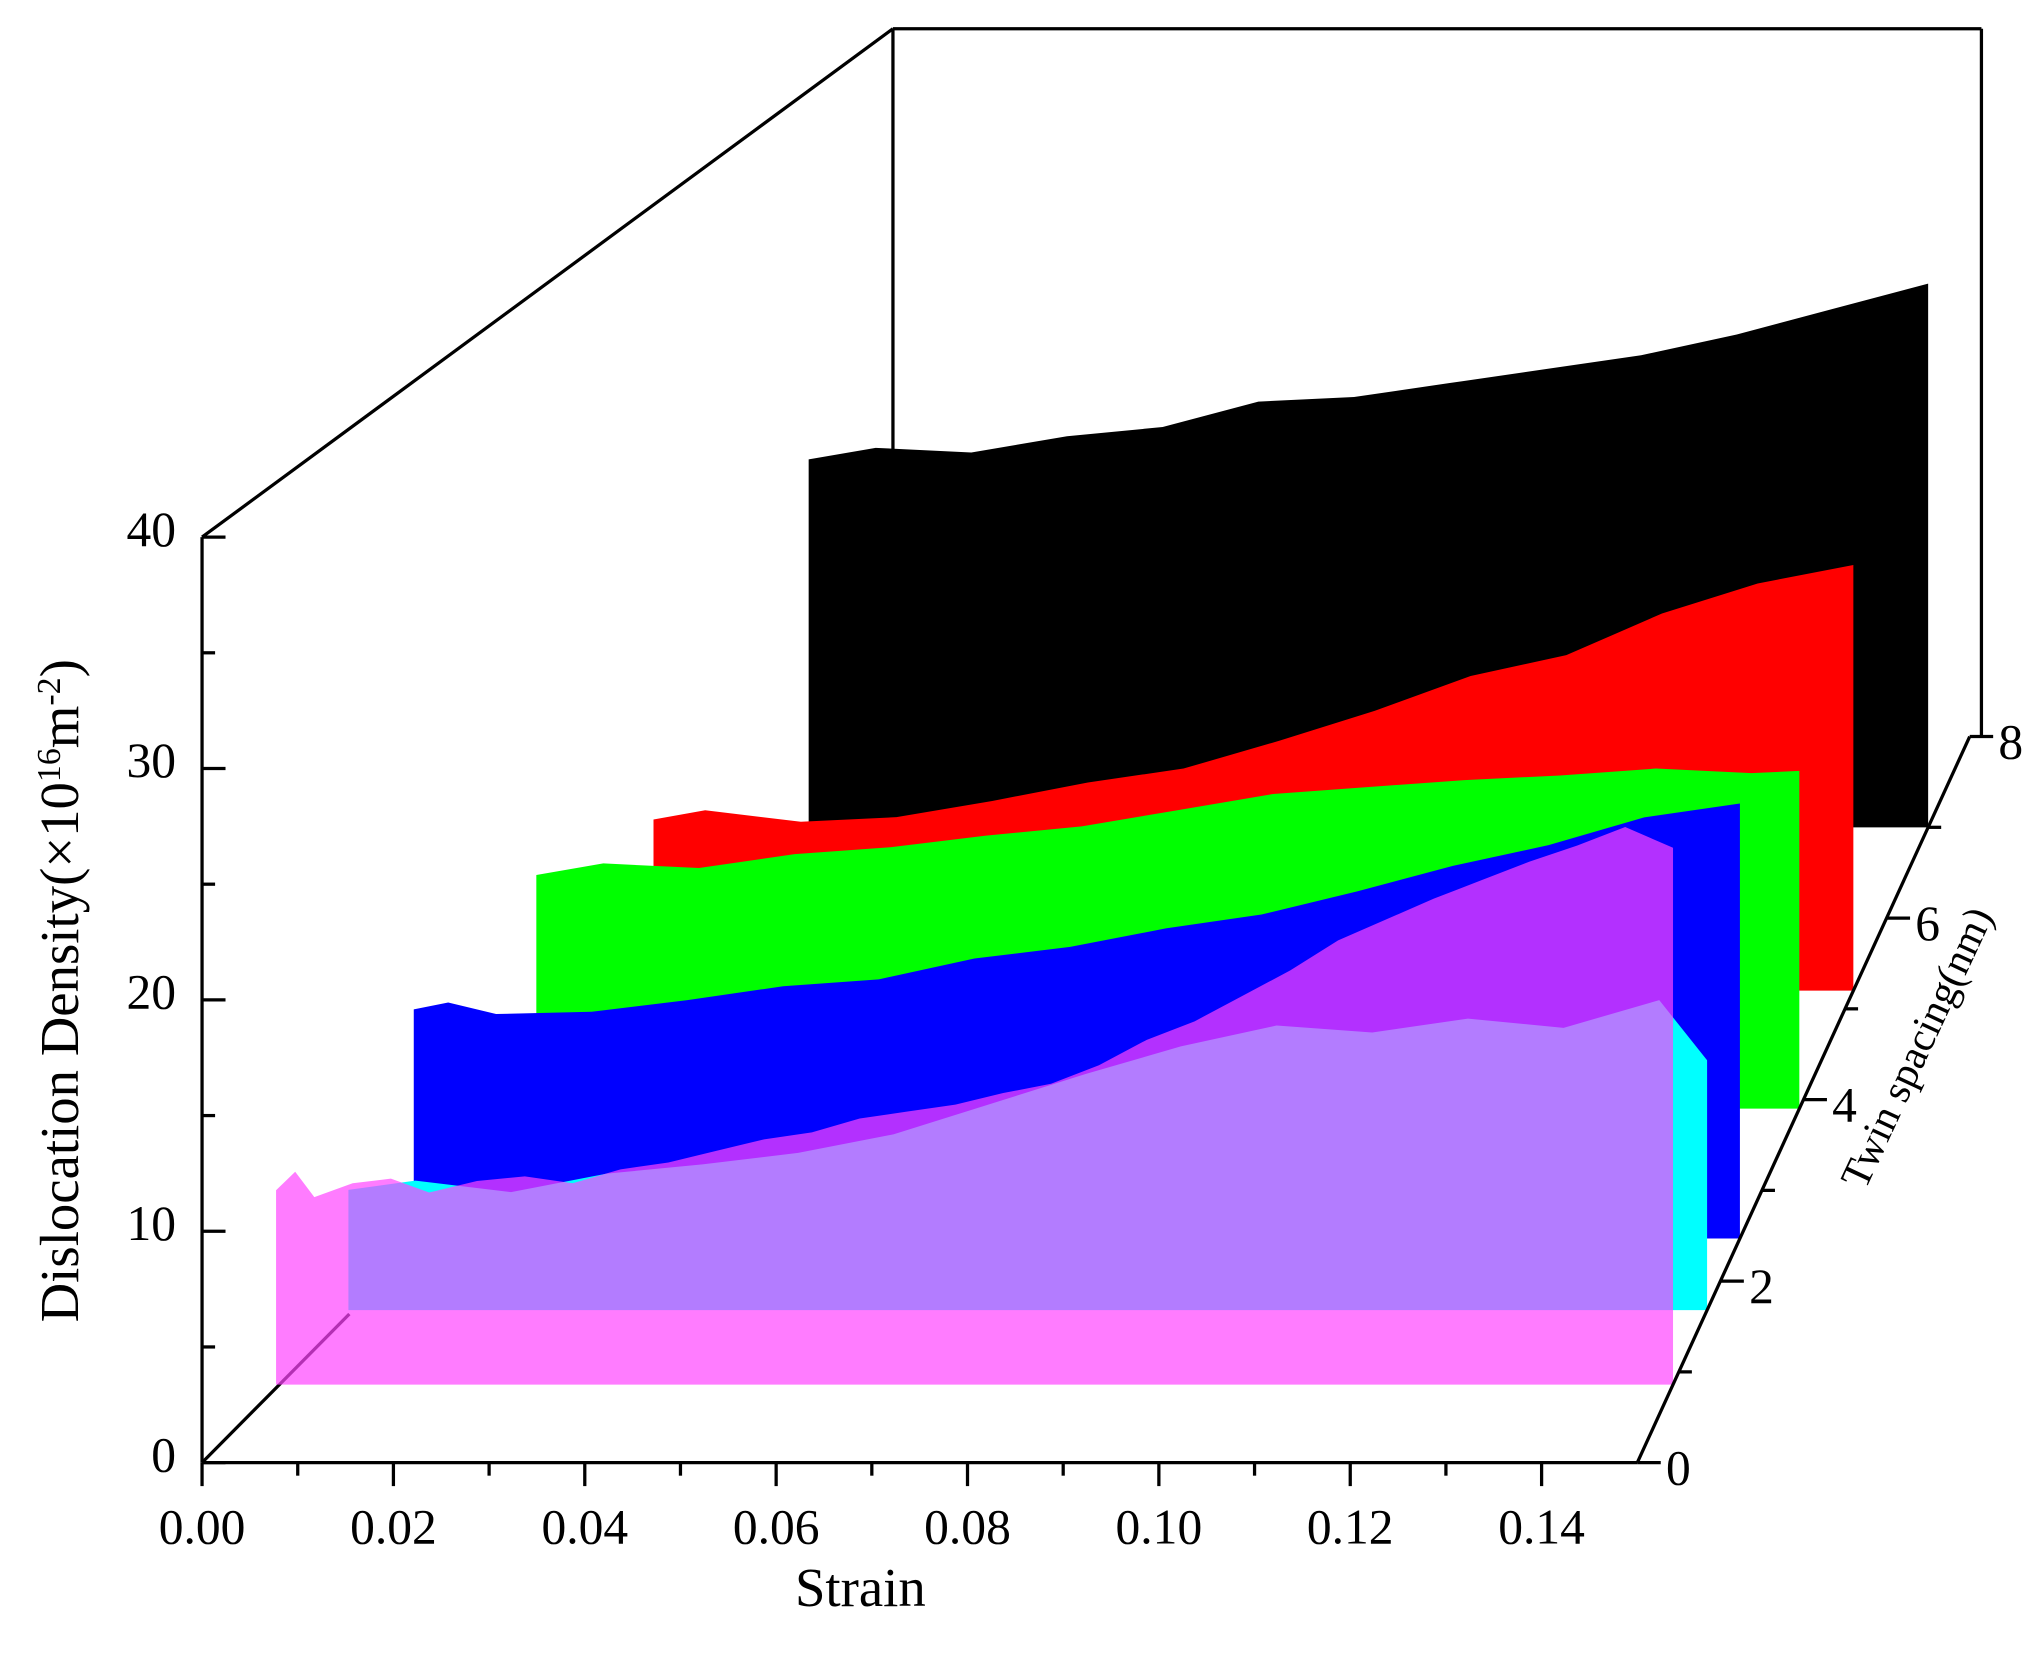 Image resolution: width=2044 pixels, height=1653 pixels. I want to click on y-title-part: m, so click(59, 727).